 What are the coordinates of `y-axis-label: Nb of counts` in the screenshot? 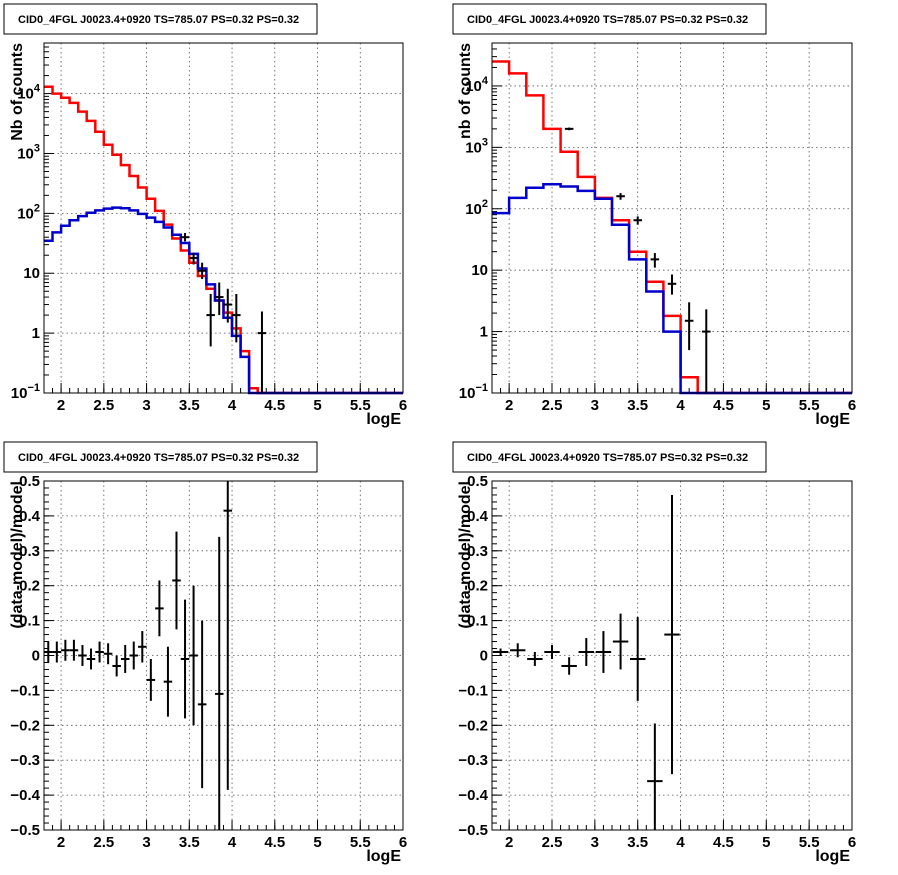 It's located at (17, 92).